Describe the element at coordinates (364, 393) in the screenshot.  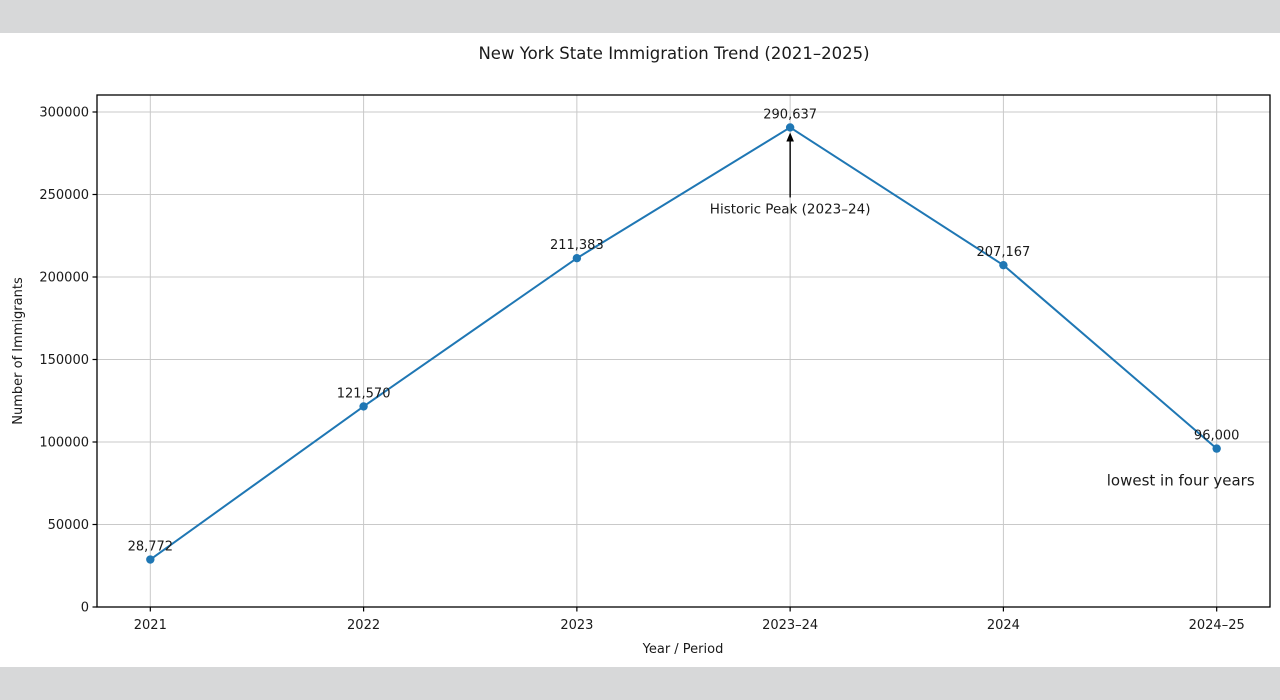
I see `data-point-label: 121,570` at that location.